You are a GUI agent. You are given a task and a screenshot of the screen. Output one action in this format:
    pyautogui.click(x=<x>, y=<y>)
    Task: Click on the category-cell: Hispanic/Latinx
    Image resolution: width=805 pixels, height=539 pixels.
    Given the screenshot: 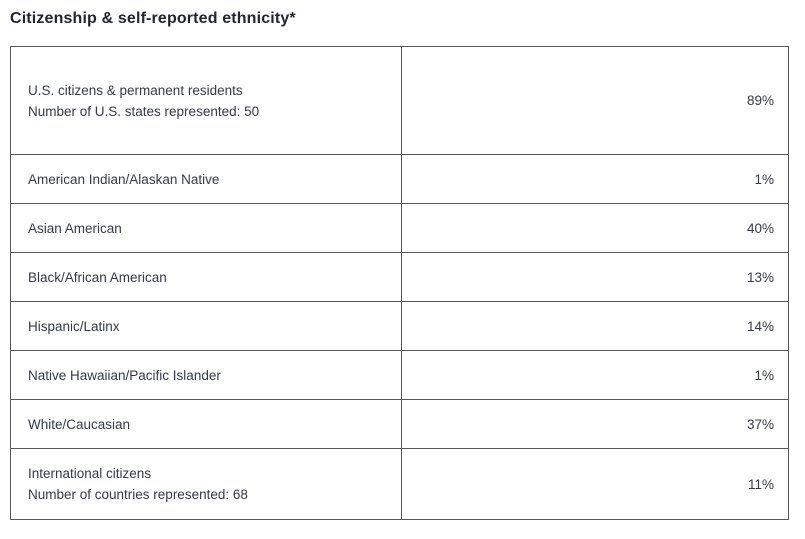 What is the action you would take?
    pyautogui.click(x=206, y=326)
    